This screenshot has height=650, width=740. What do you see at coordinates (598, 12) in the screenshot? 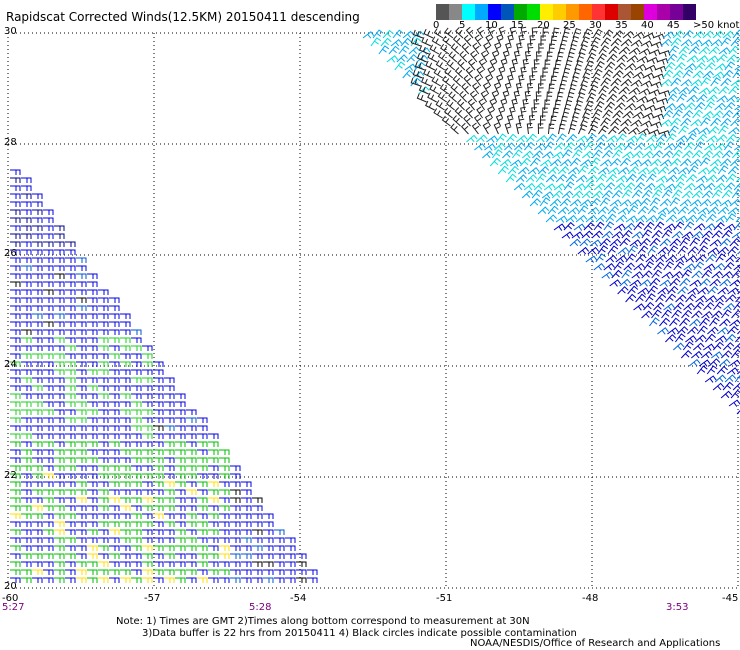
I see `colorbar-cell` at bounding box center [598, 12].